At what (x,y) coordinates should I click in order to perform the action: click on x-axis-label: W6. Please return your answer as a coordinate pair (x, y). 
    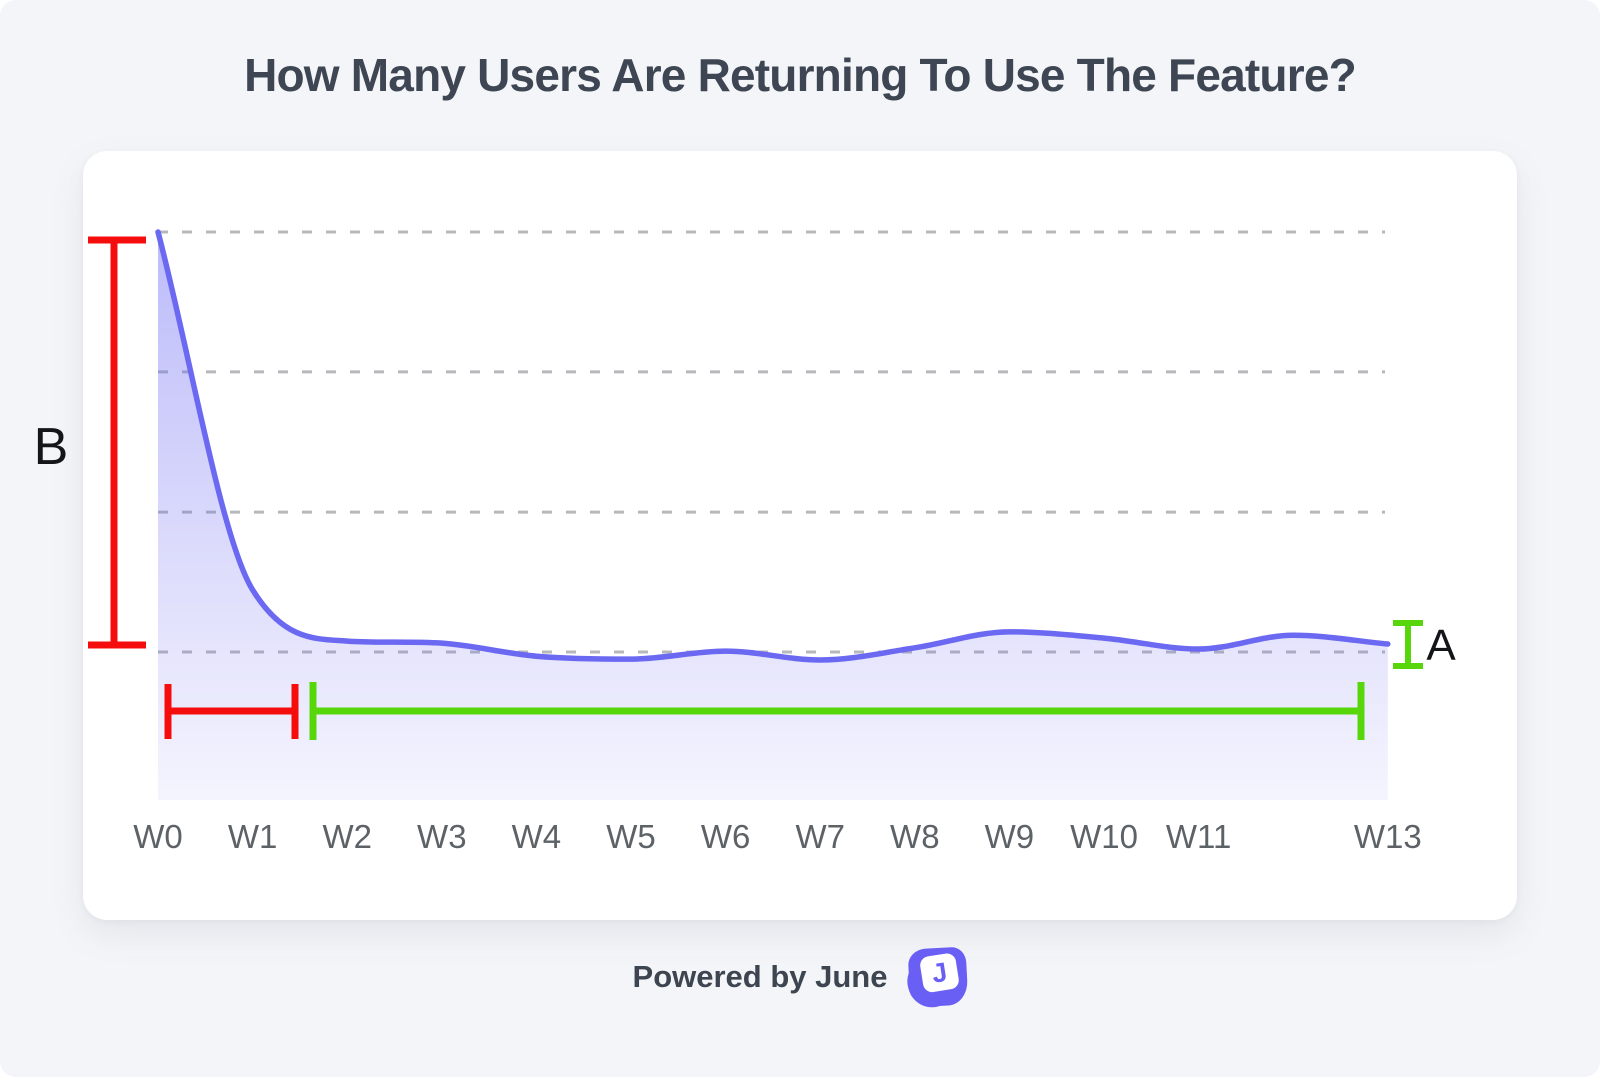
    Looking at the image, I should click on (726, 836).